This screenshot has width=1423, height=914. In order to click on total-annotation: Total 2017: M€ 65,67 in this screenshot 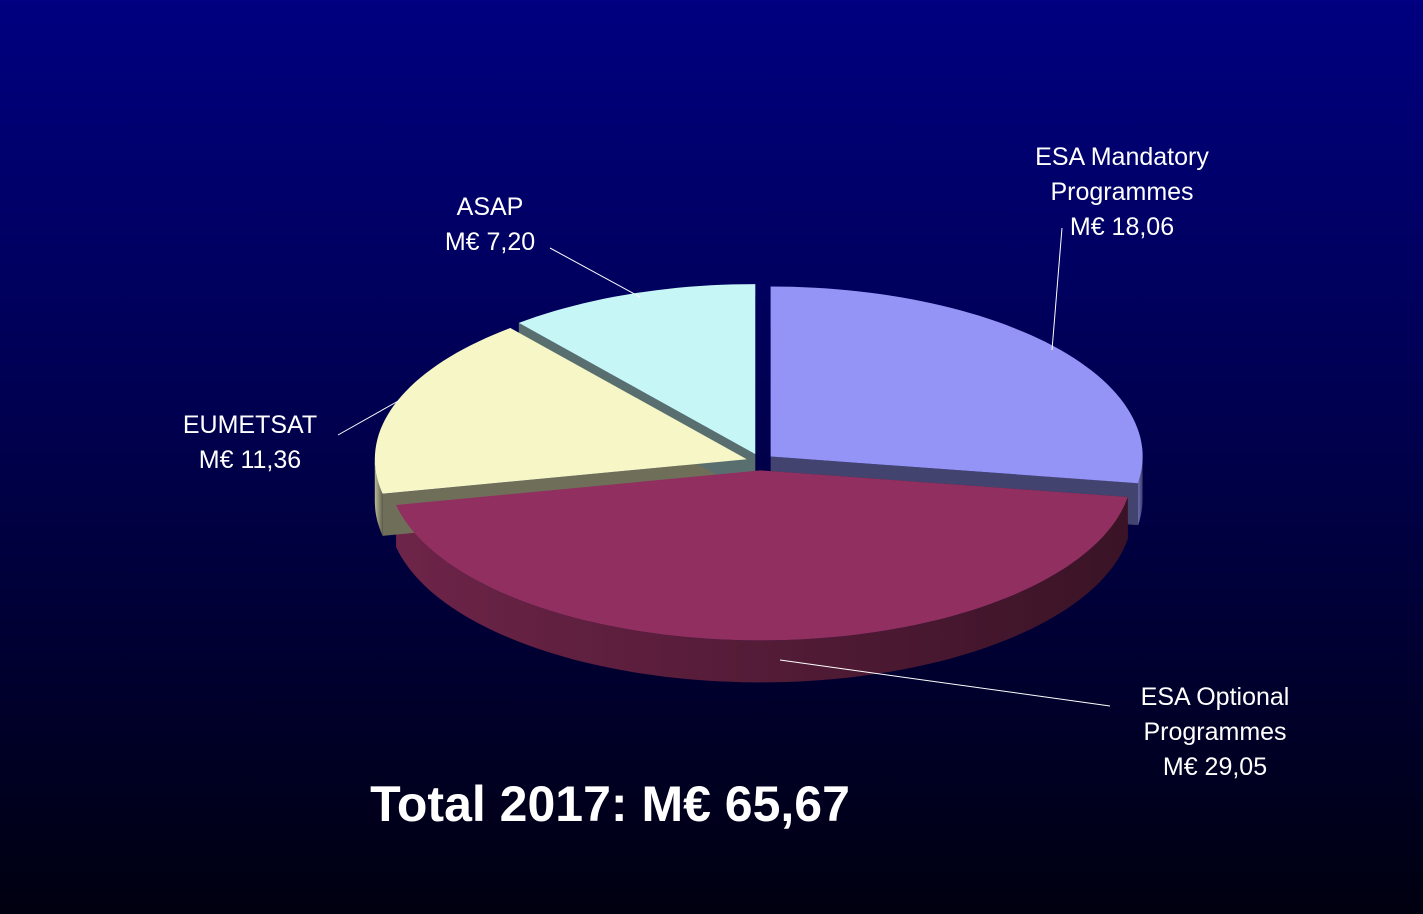, I will do `click(610, 804)`.